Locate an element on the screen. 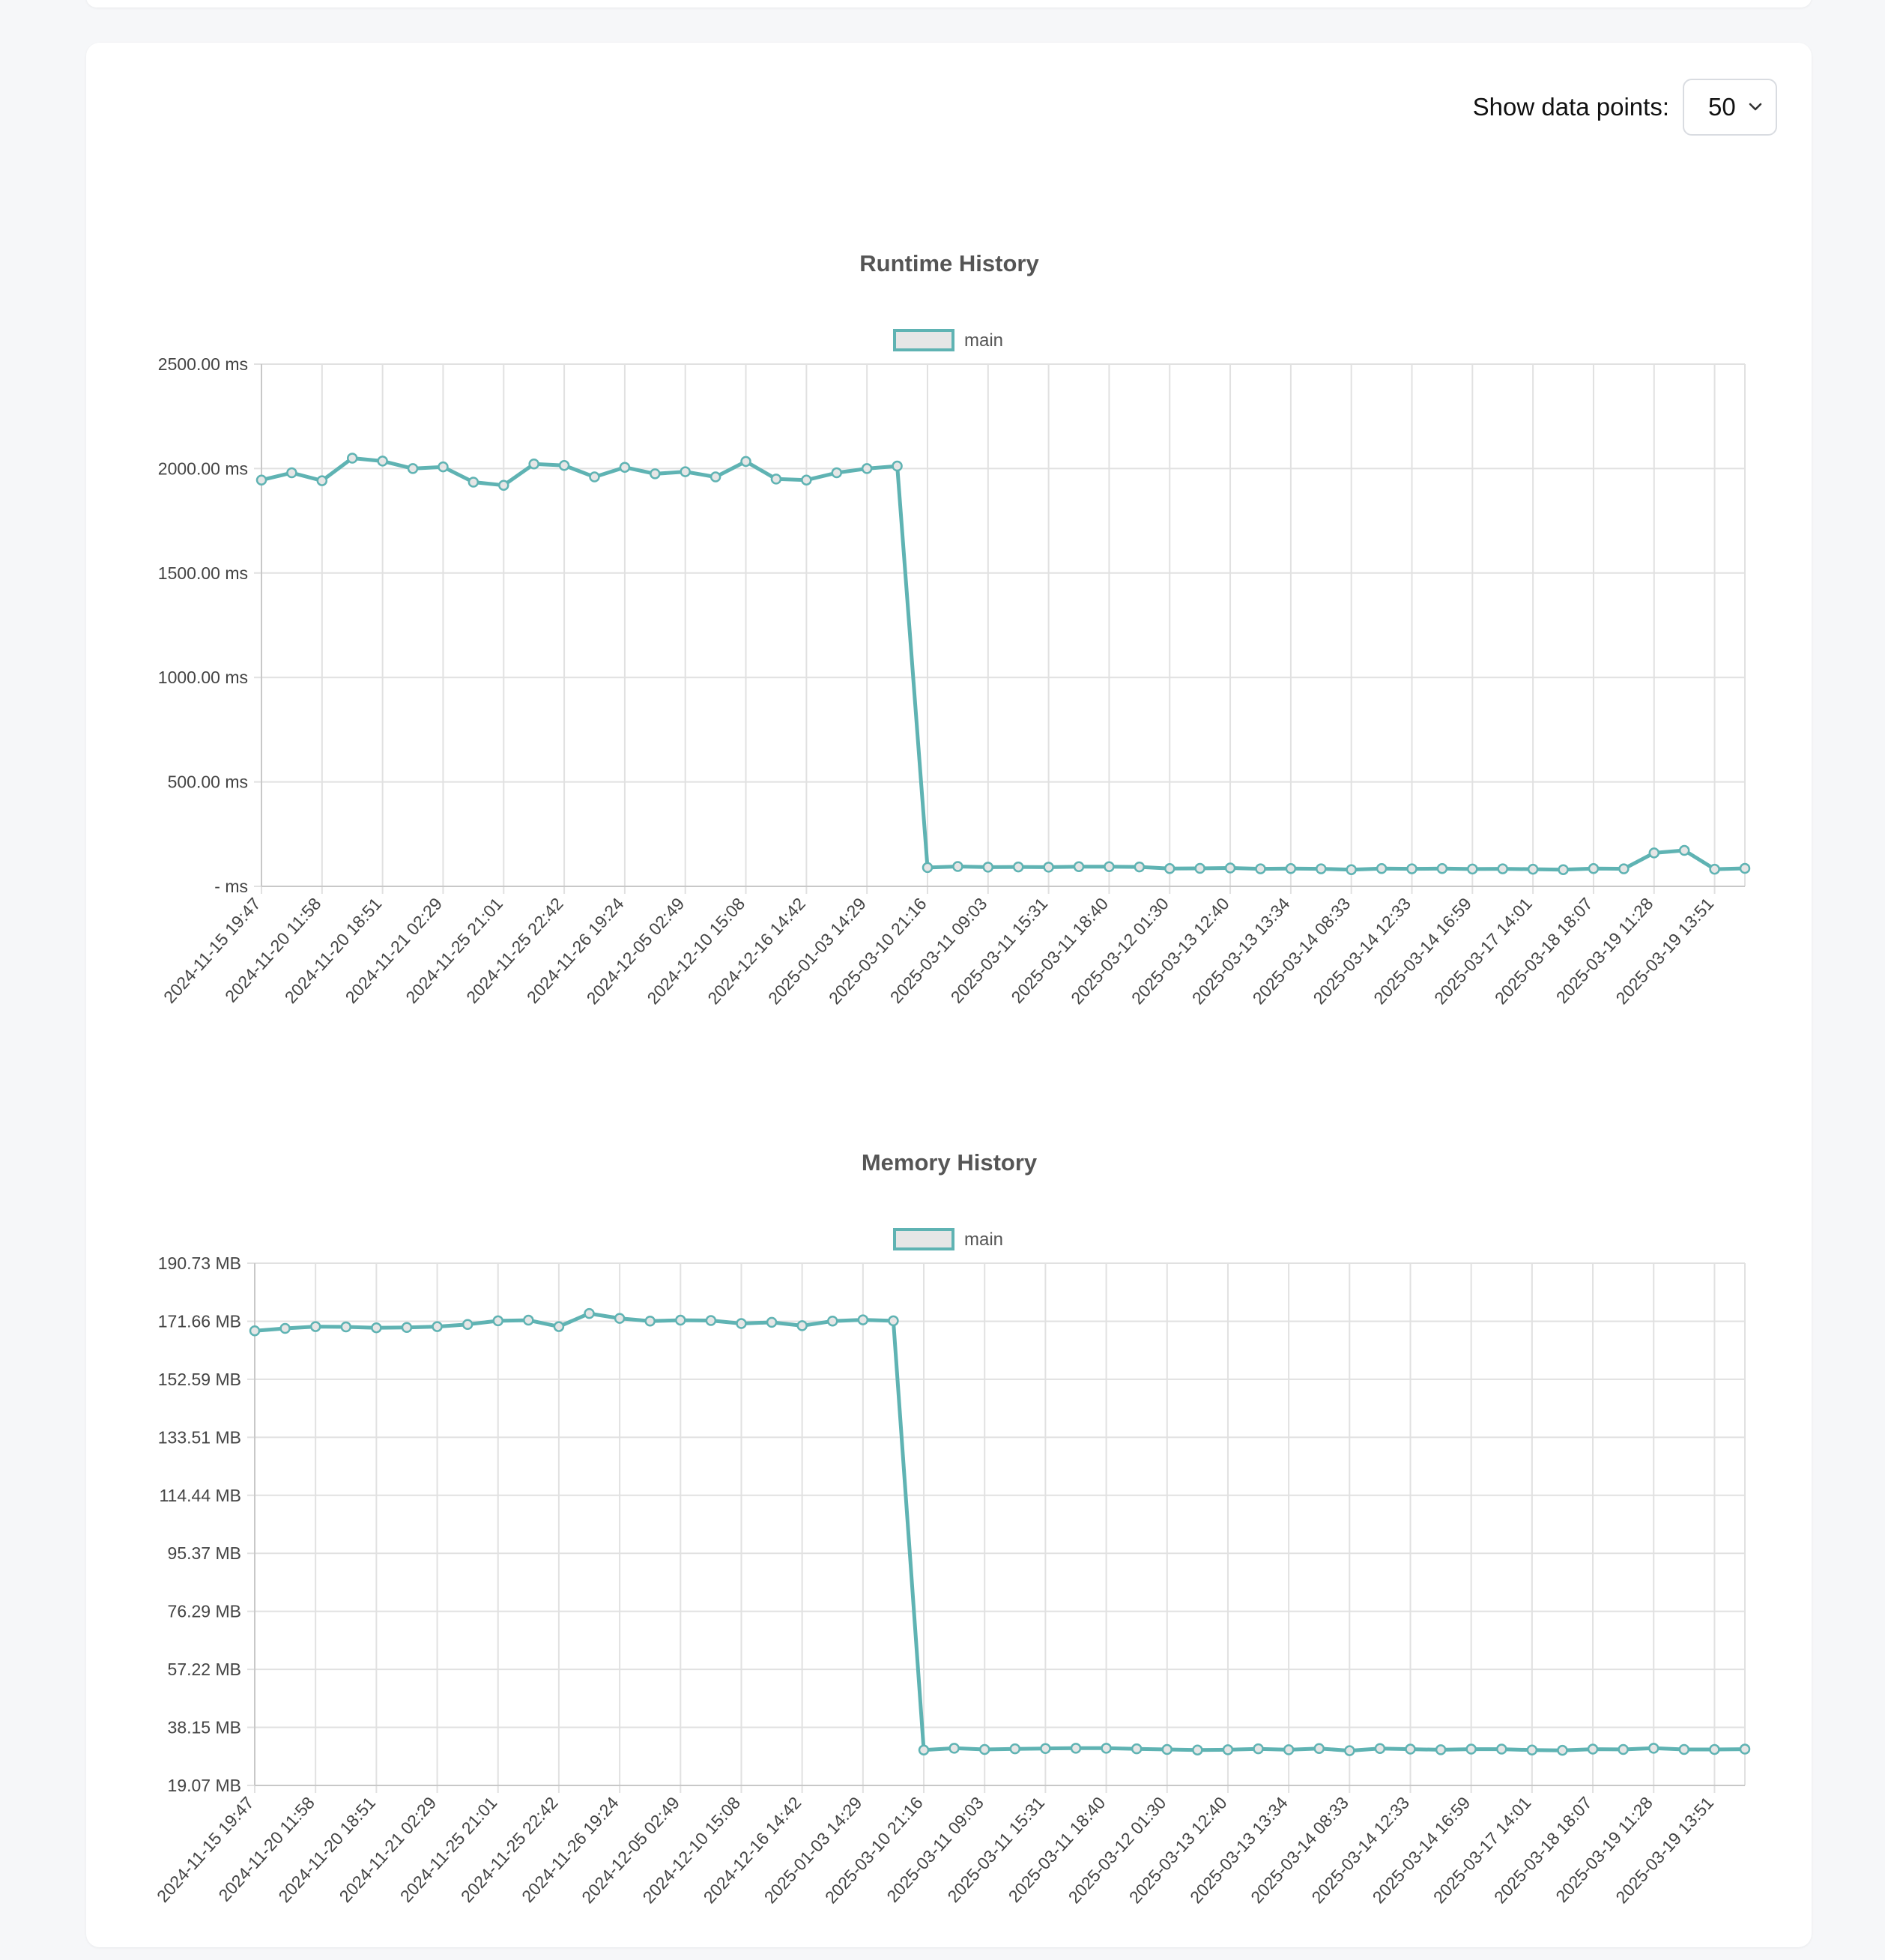 The width and height of the screenshot is (1885, 1960). y-tick-label: 152.59 MB is located at coordinates (200, 1379).